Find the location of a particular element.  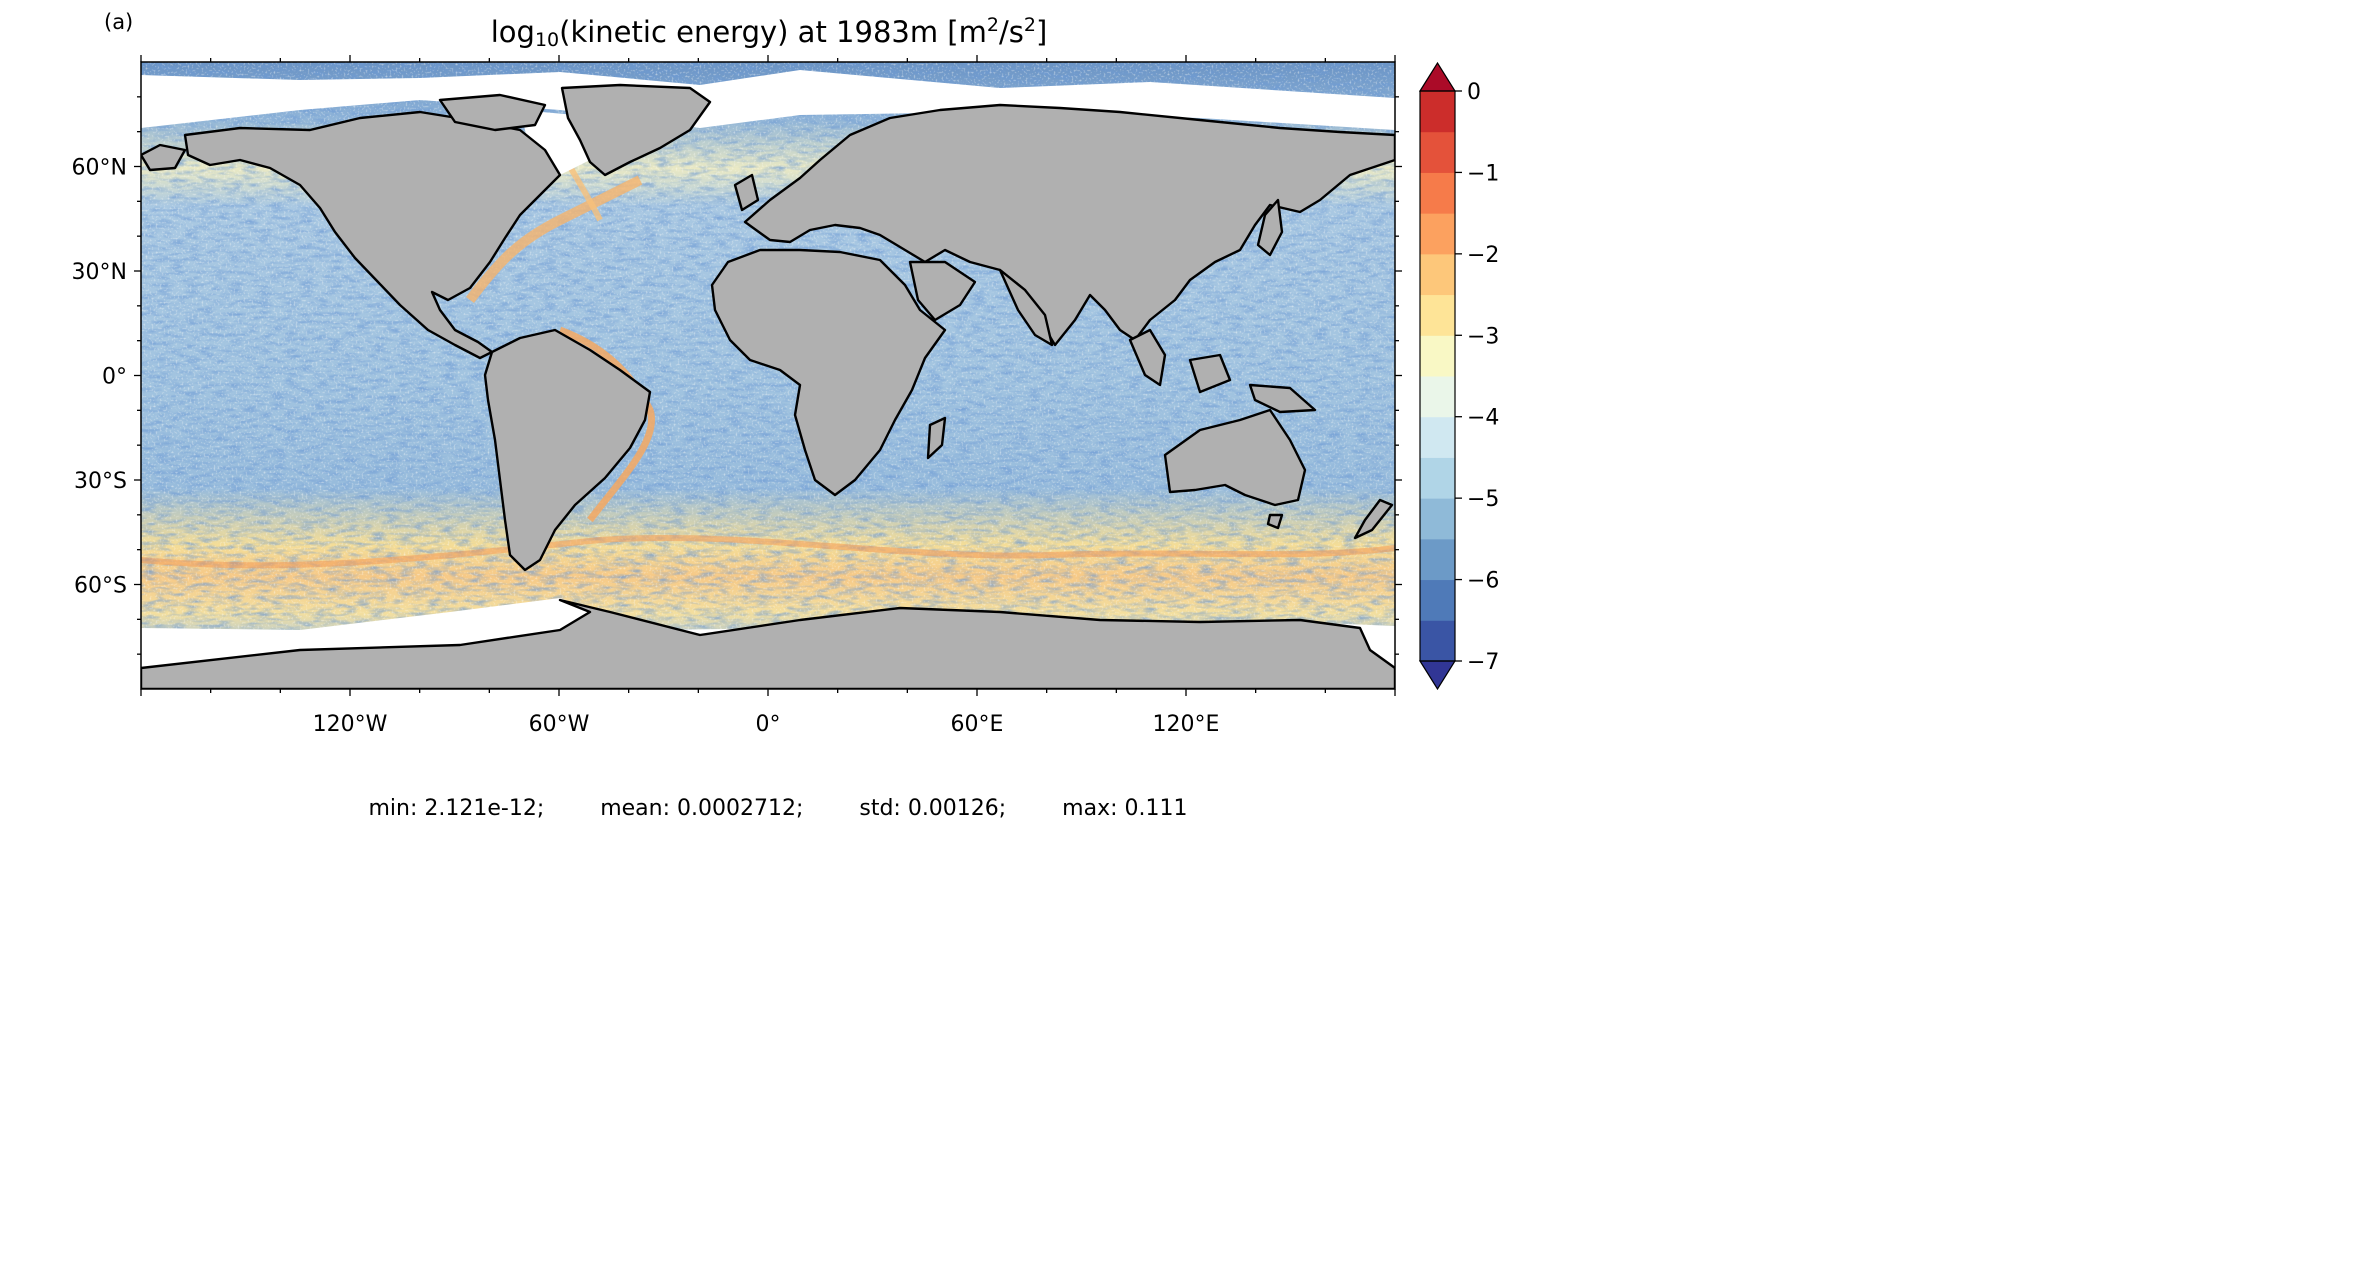

title-mid2: /s is located at coordinates (1011, 32).